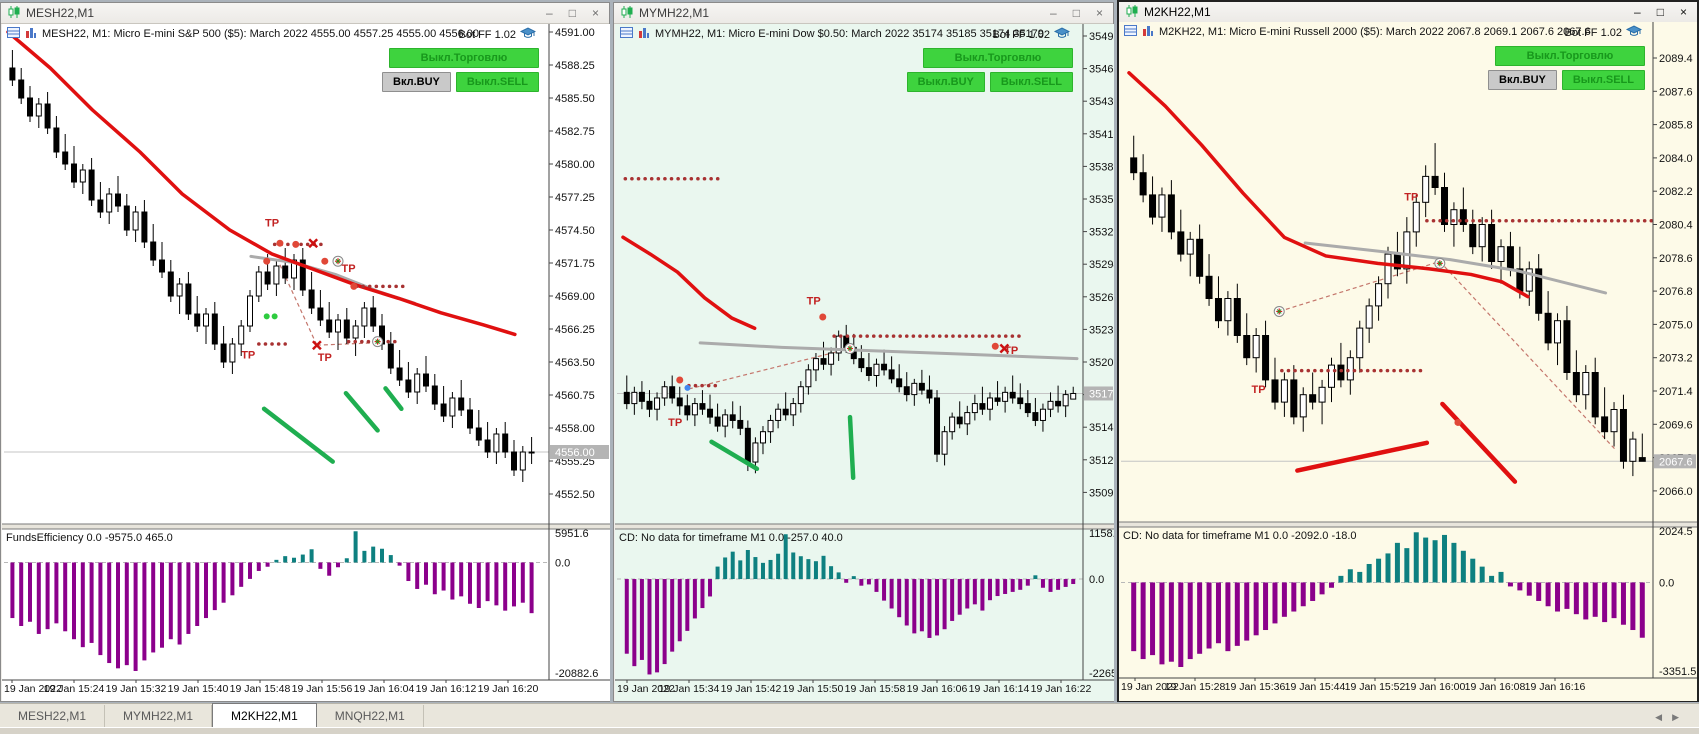 The height and width of the screenshot is (734, 1699). I want to click on svg-text: 35149, so click(1101, 428).